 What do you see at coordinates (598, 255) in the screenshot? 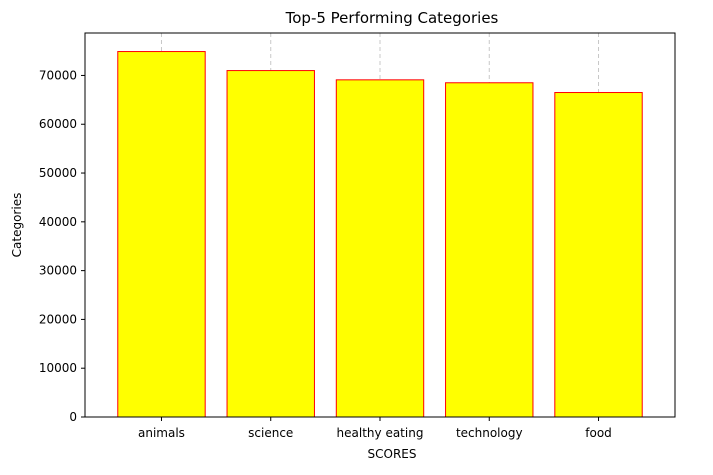
I see `bar-food` at bounding box center [598, 255].